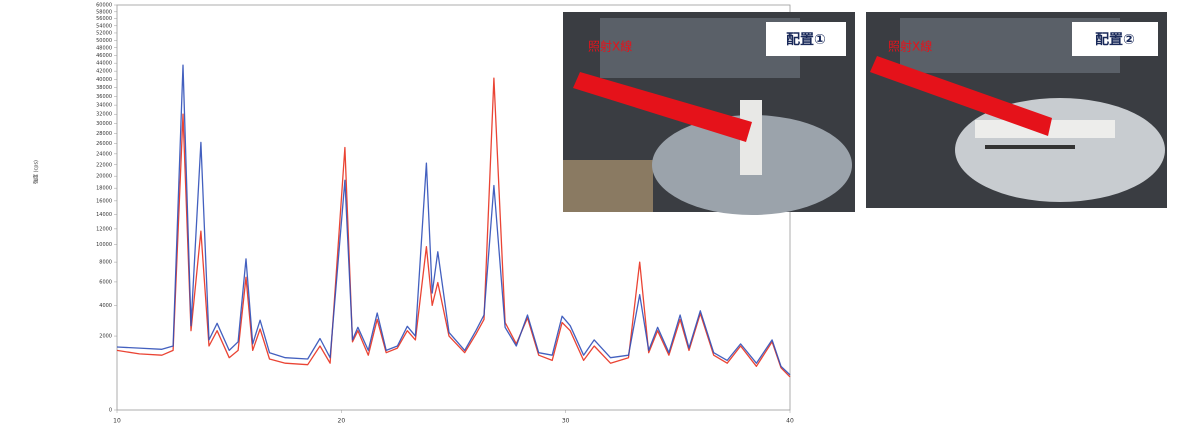 Image resolution: width=1182 pixels, height=427 pixels. Describe the element at coordinates (36, 172) in the screenshot. I see `y-axis-label: 強度 (cps)` at that location.